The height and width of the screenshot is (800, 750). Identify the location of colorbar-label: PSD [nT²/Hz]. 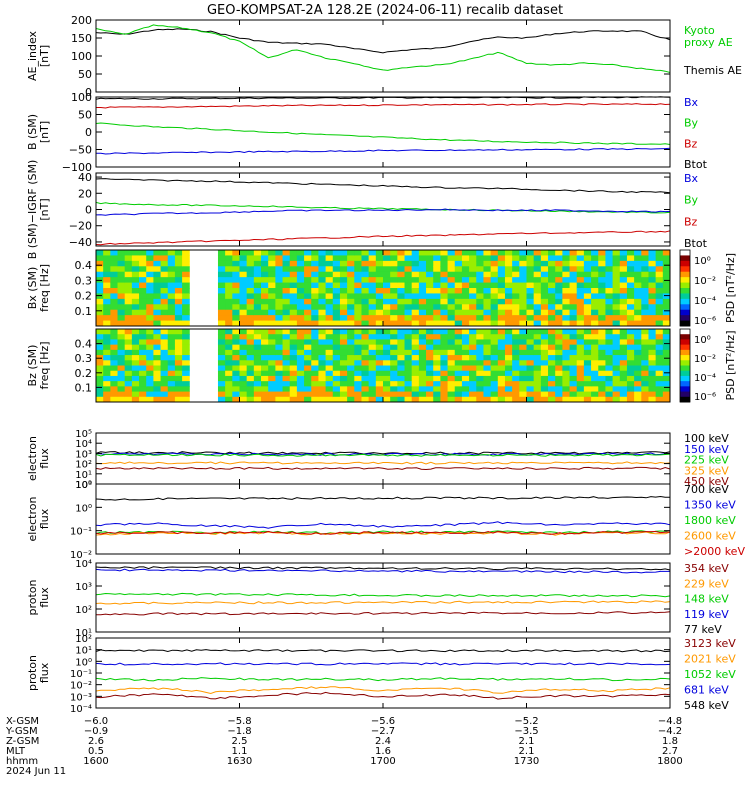
(730, 288).